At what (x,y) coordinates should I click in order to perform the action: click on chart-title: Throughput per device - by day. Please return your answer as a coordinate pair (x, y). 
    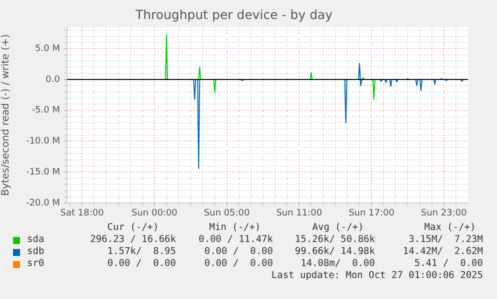
    Looking at the image, I should click on (234, 14).